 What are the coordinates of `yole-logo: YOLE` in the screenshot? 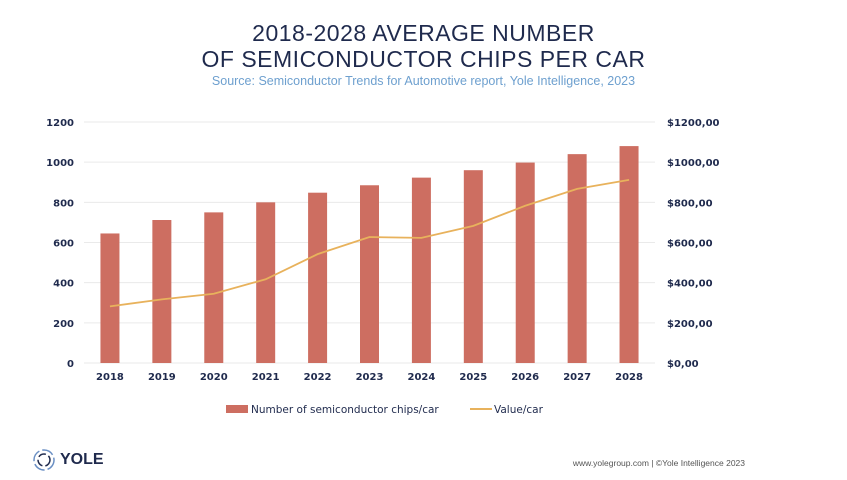 It's located at (68, 460).